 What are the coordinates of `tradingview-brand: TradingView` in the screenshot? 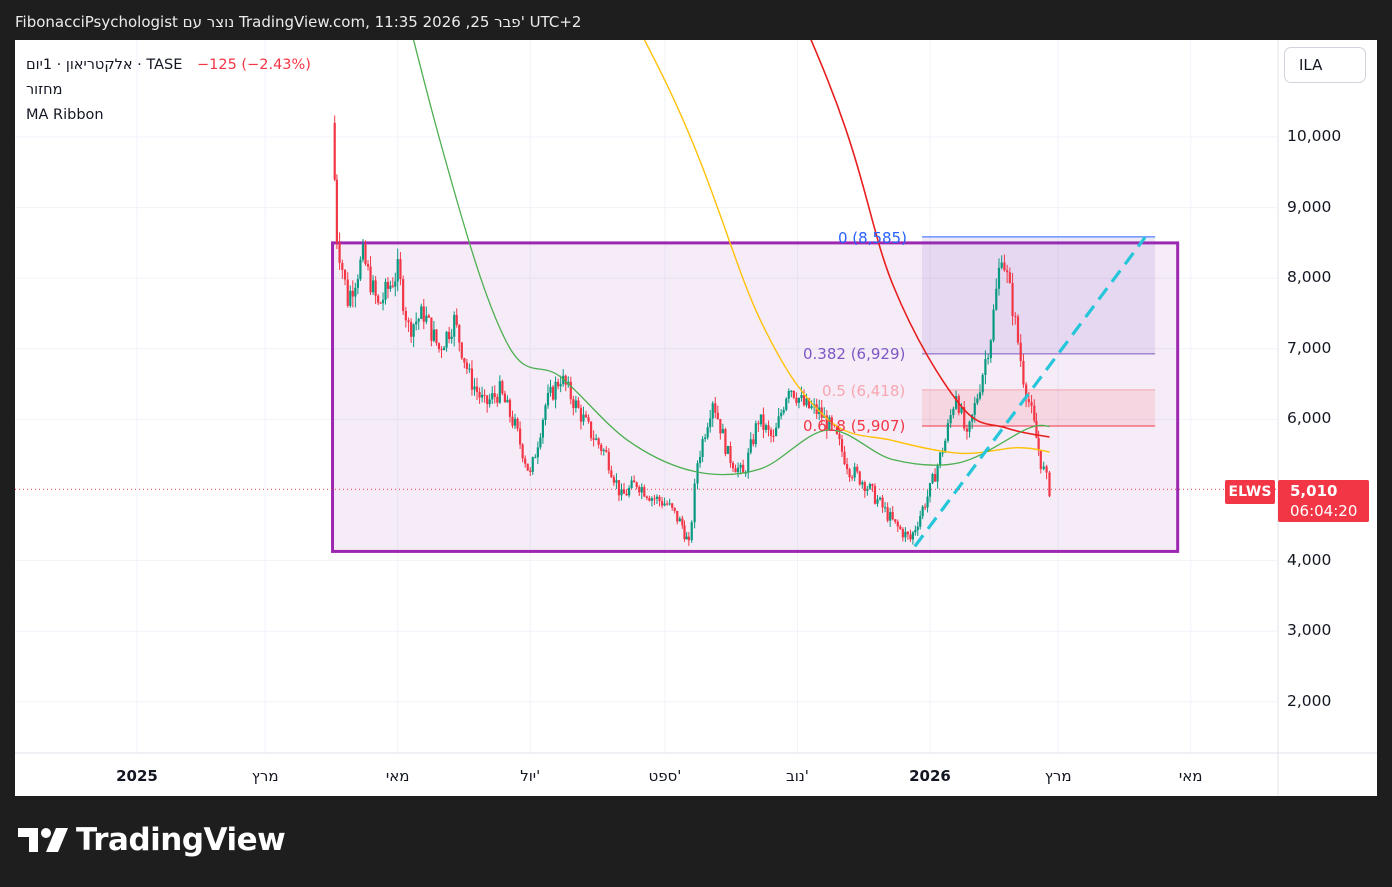 It's located at (152, 840).